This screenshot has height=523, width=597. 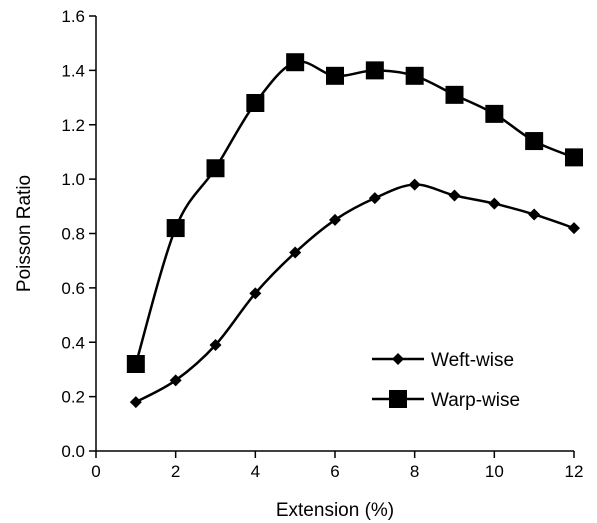 What do you see at coordinates (494, 471) in the screenshot?
I see `x-tick-label: 10` at bounding box center [494, 471].